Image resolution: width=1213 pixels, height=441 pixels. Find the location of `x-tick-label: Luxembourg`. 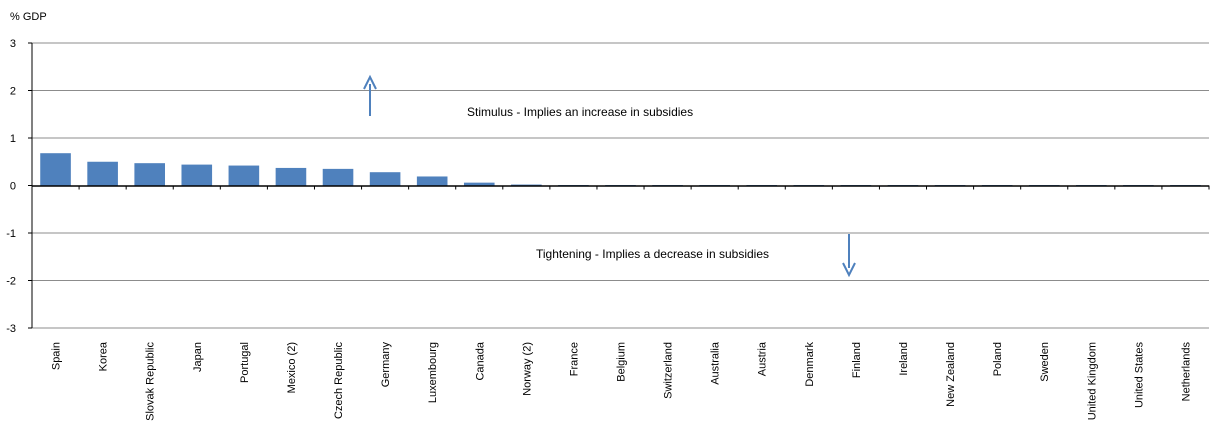

x-tick-label: Luxembourg is located at coordinates (433, 372).